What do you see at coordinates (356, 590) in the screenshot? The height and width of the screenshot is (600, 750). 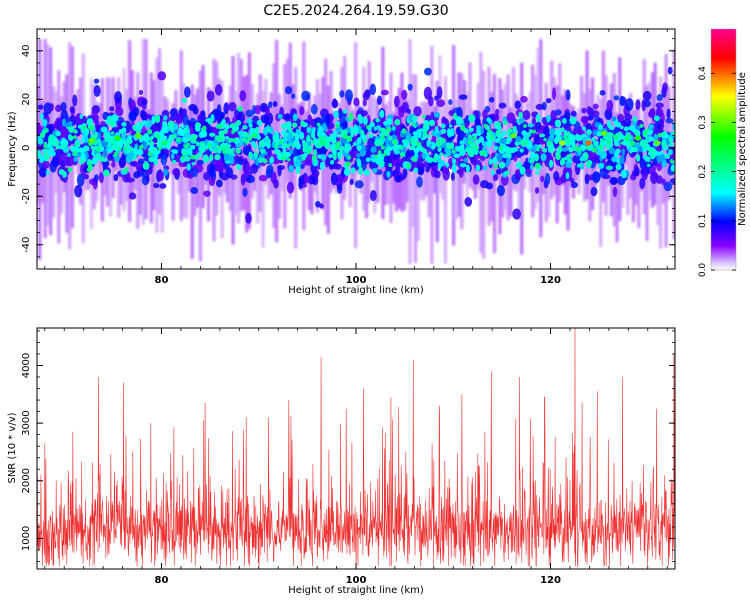 I see `snr-xlabel: Height of straight line (km)` at bounding box center [356, 590].